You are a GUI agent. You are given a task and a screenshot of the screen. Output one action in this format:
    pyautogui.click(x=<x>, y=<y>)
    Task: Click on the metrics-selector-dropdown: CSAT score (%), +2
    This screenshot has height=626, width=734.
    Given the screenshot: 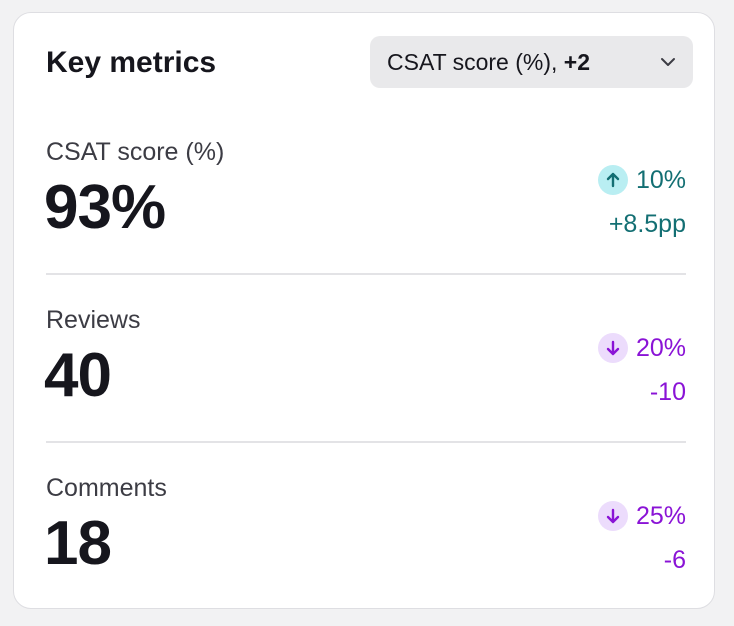 What is the action you would take?
    pyautogui.click(x=531, y=62)
    